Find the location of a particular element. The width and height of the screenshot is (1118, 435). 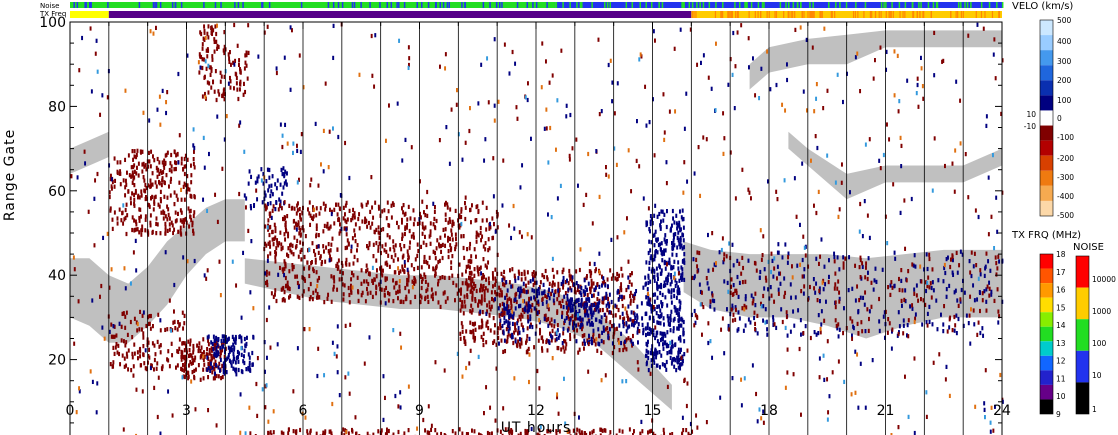

noise-tick is located at coordinates (659, 5).